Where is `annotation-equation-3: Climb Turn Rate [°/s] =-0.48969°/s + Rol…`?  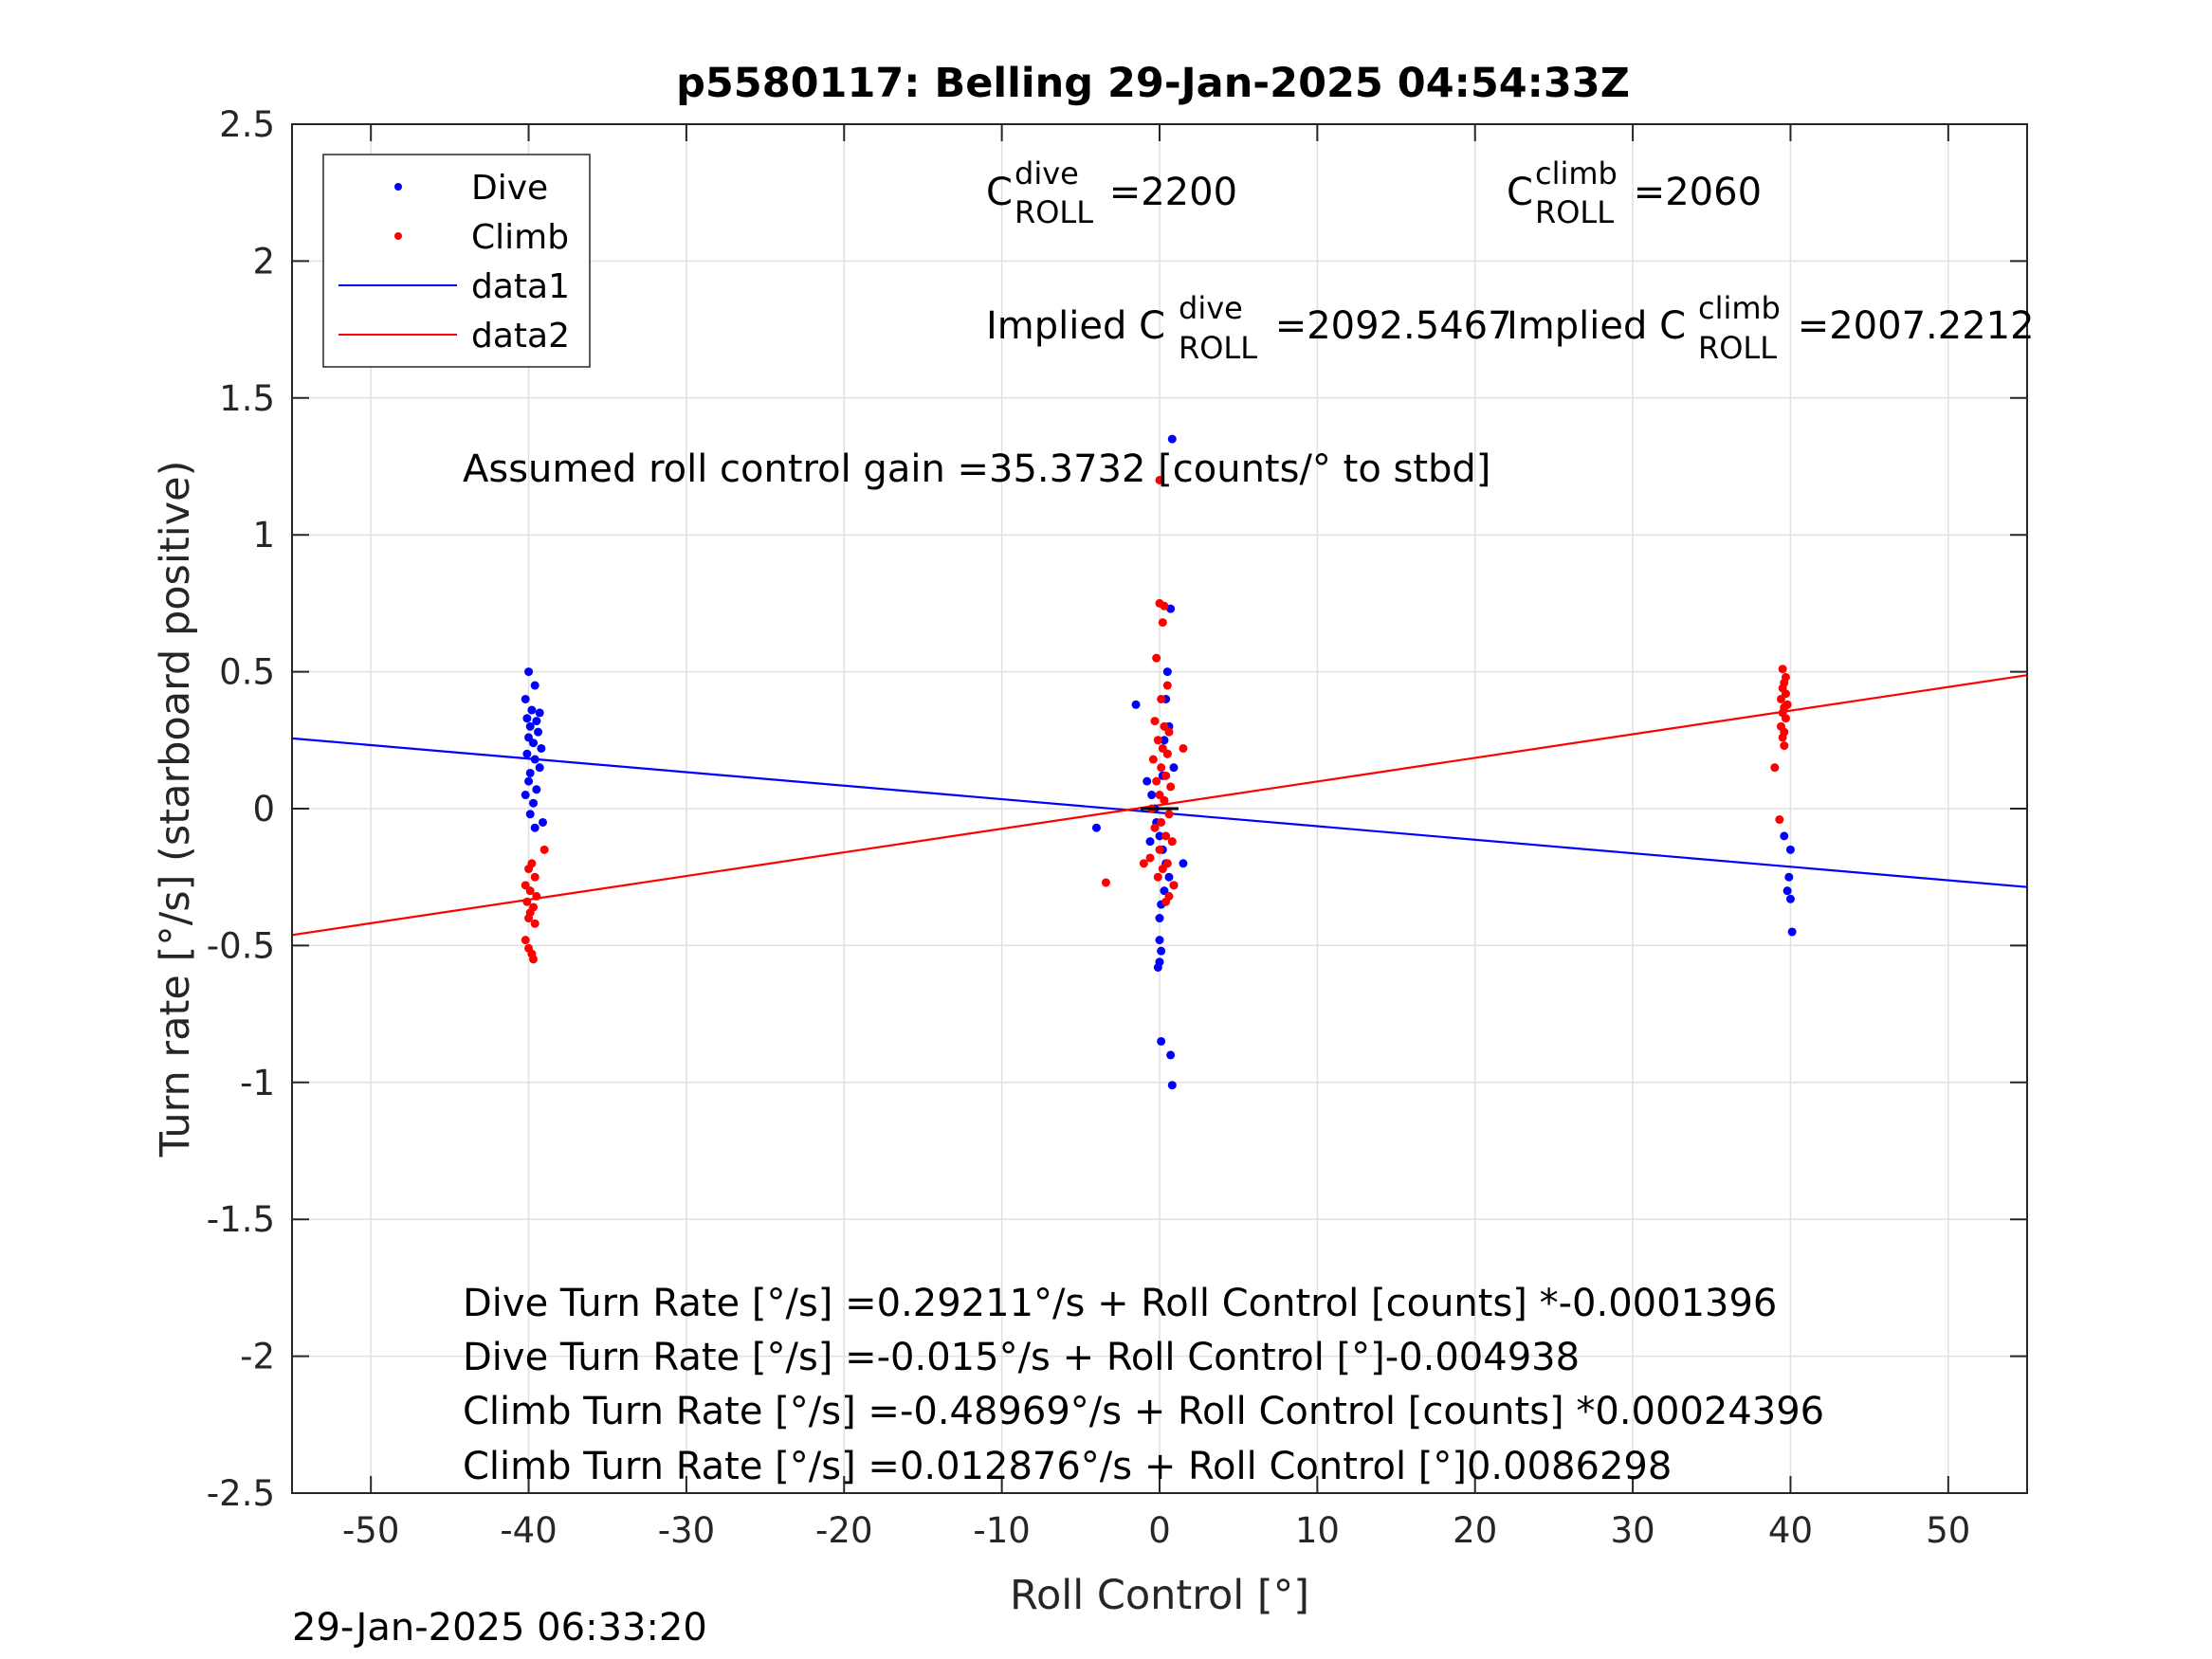 annotation-equation-3: Climb Turn Rate [°/s] =-0.48969°/s + Rol… is located at coordinates (1143, 1411).